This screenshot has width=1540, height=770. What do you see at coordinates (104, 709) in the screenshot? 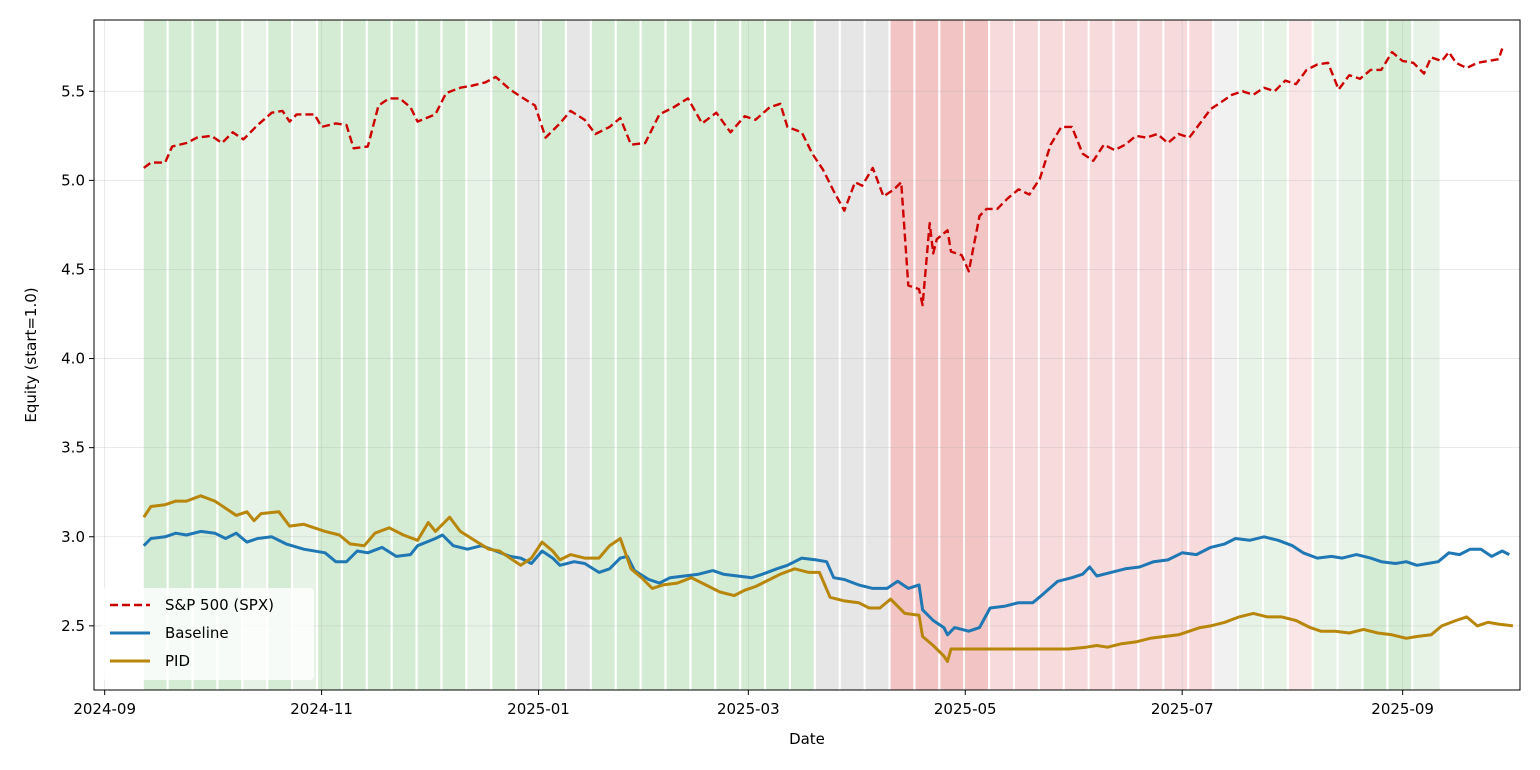
I see `x-tick-label-0: 2024-09` at bounding box center [104, 709].